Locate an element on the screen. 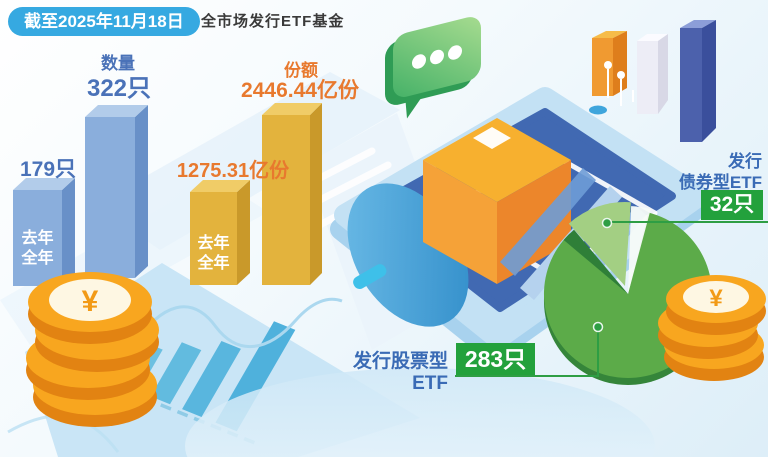 The width and height of the screenshot is (768, 457). quantity-previous-period: 去年 全年 is located at coordinates (37, 248).